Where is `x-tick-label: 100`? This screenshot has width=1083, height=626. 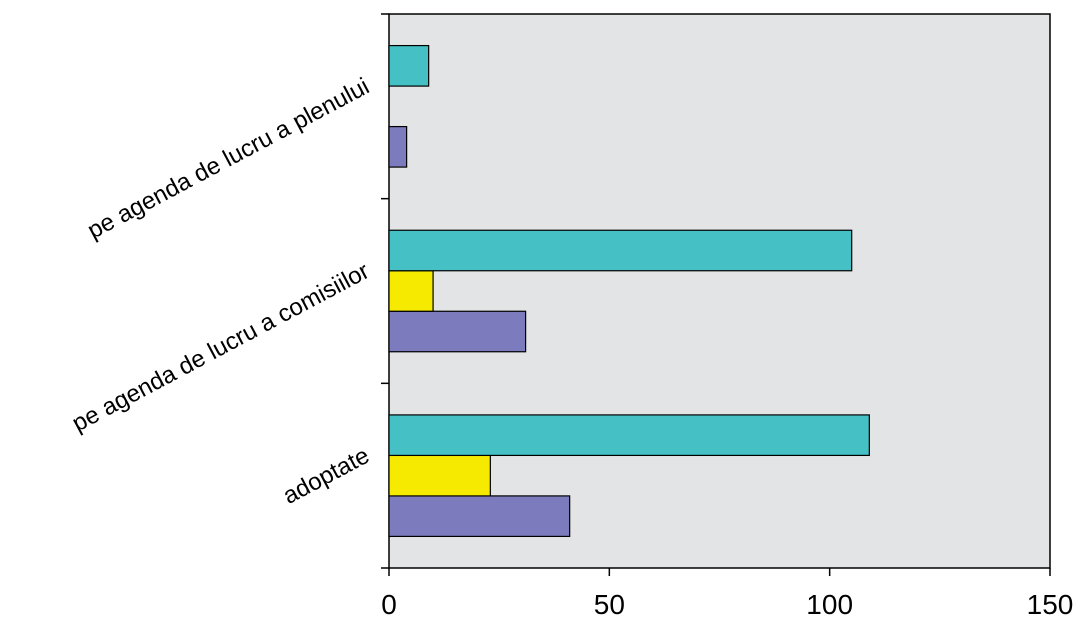
x-tick-label: 100 is located at coordinates (829, 604).